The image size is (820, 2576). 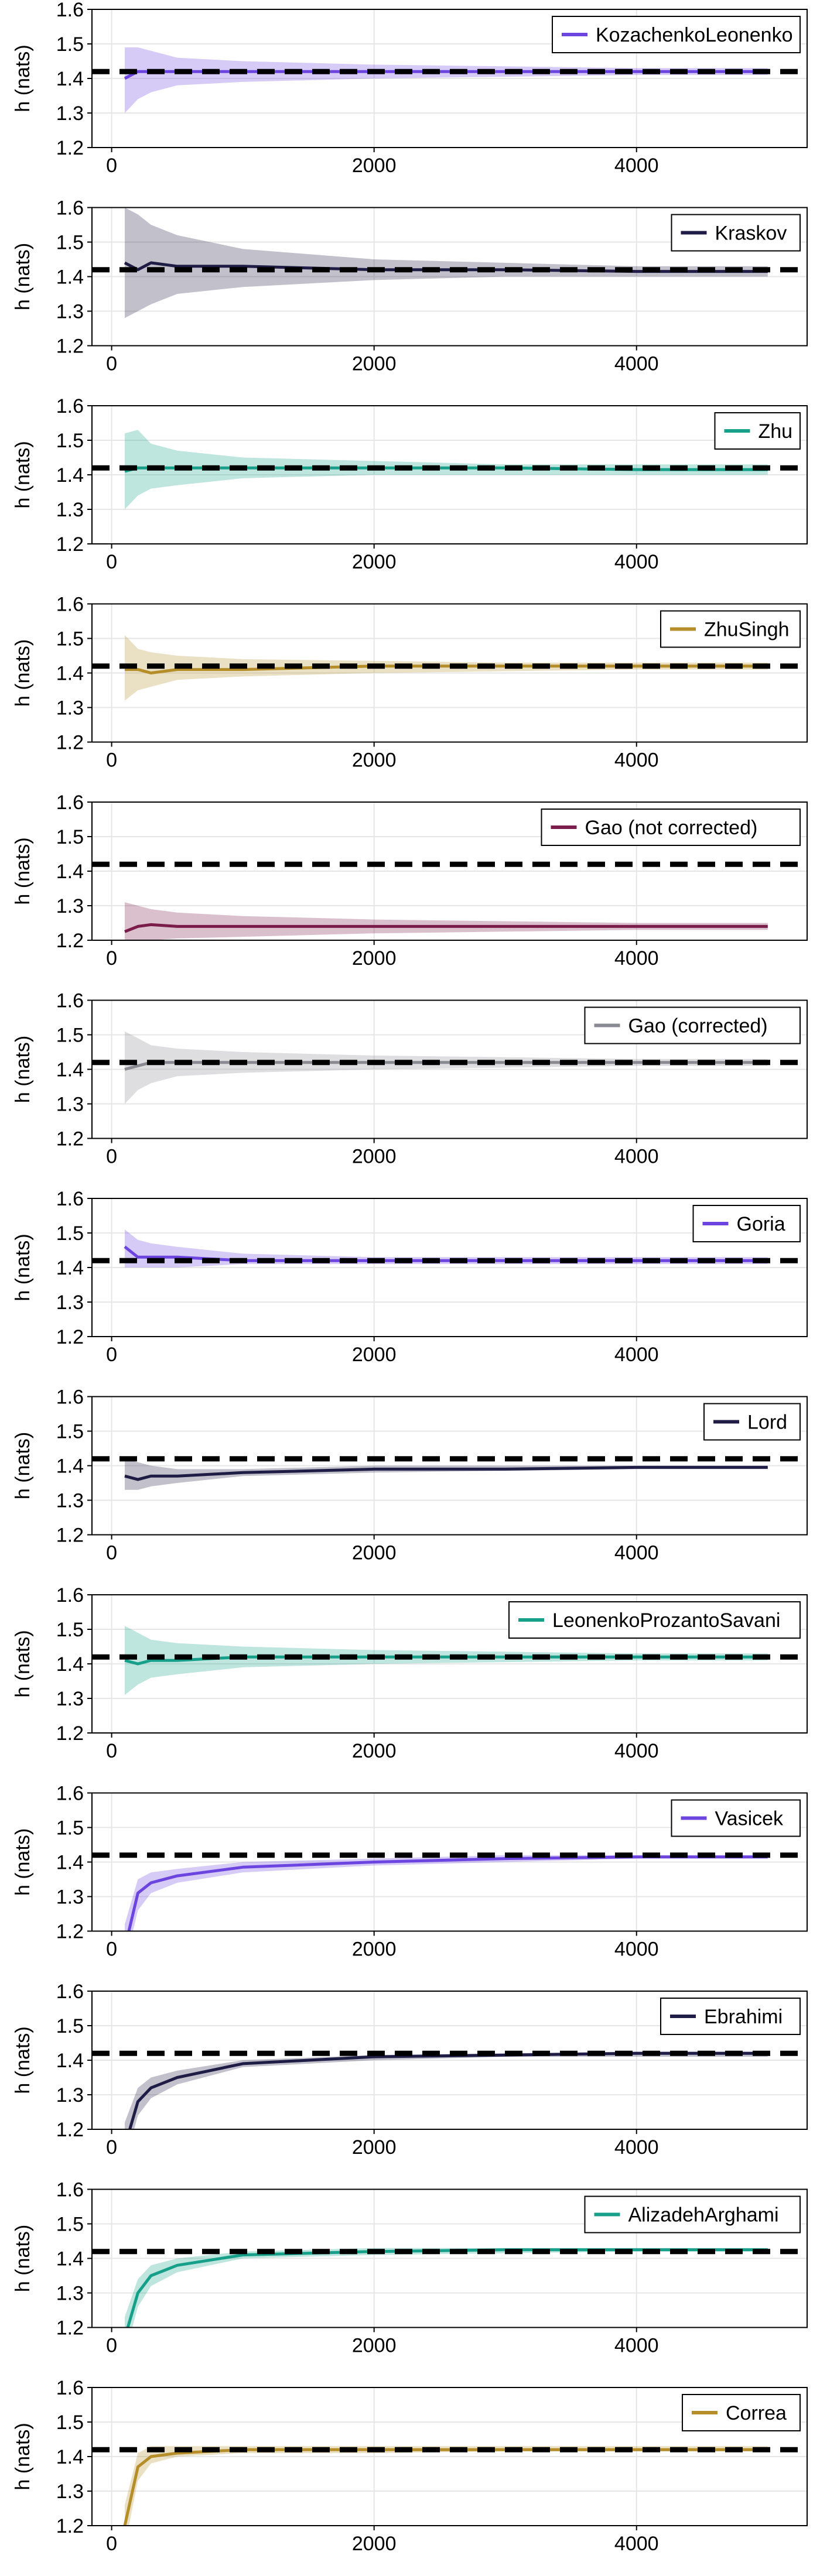 I want to click on legend: Vasicek, so click(x=736, y=1818).